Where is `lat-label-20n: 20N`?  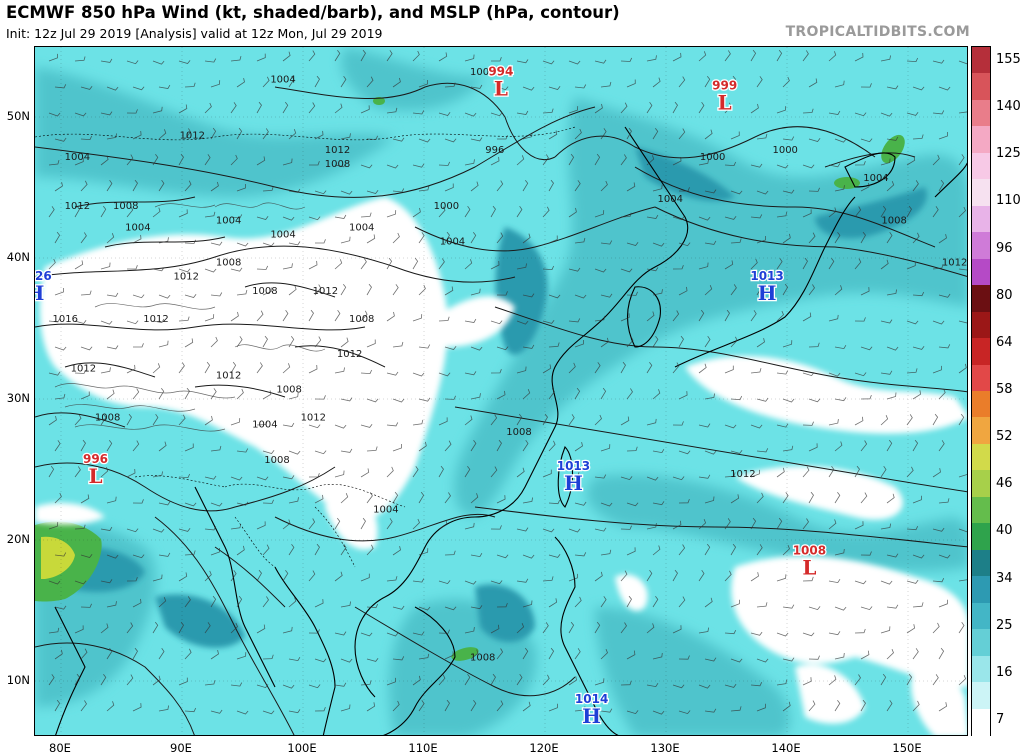
lat-label-20n: 20N is located at coordinates (18, 539).